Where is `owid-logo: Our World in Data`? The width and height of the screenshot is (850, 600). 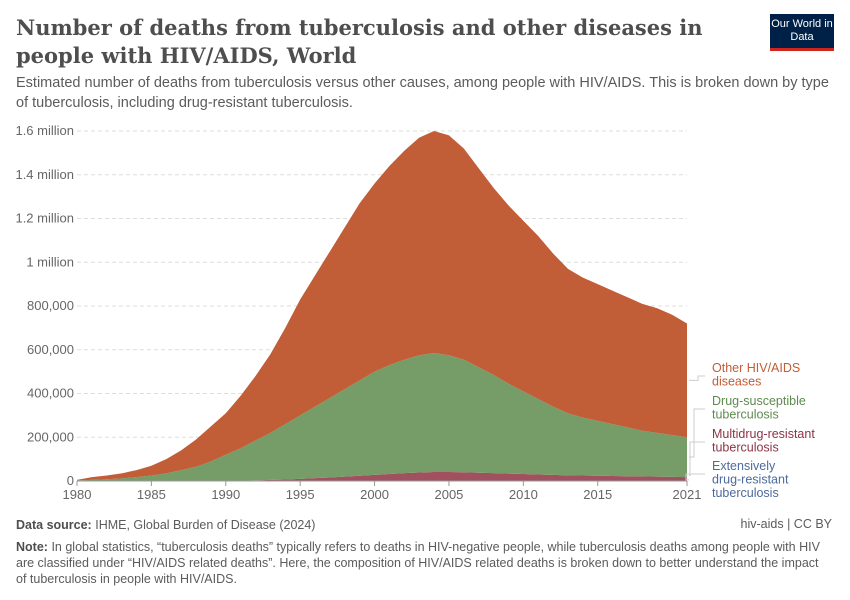 owid-logo: Our World in Data is located at coordinates (802, 32).